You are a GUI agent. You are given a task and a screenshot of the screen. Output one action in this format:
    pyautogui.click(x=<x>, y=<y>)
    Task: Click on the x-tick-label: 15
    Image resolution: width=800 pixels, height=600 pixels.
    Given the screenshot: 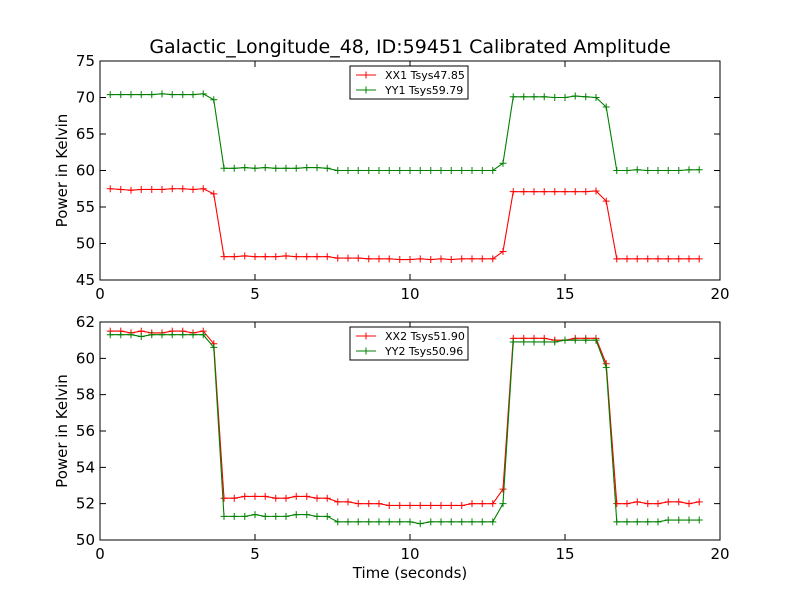 What is the action you would take?
    pyautogui.click(x=564, y=554)
    